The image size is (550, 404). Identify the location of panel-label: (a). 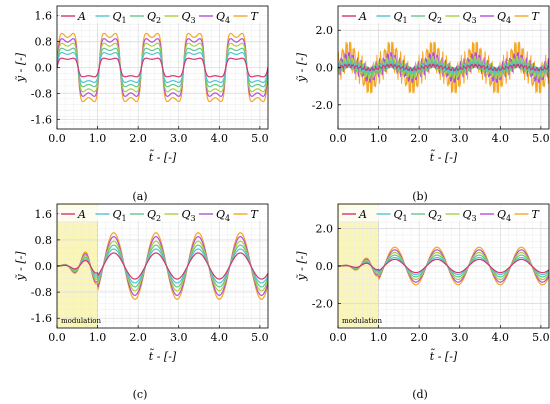
(139, 196).